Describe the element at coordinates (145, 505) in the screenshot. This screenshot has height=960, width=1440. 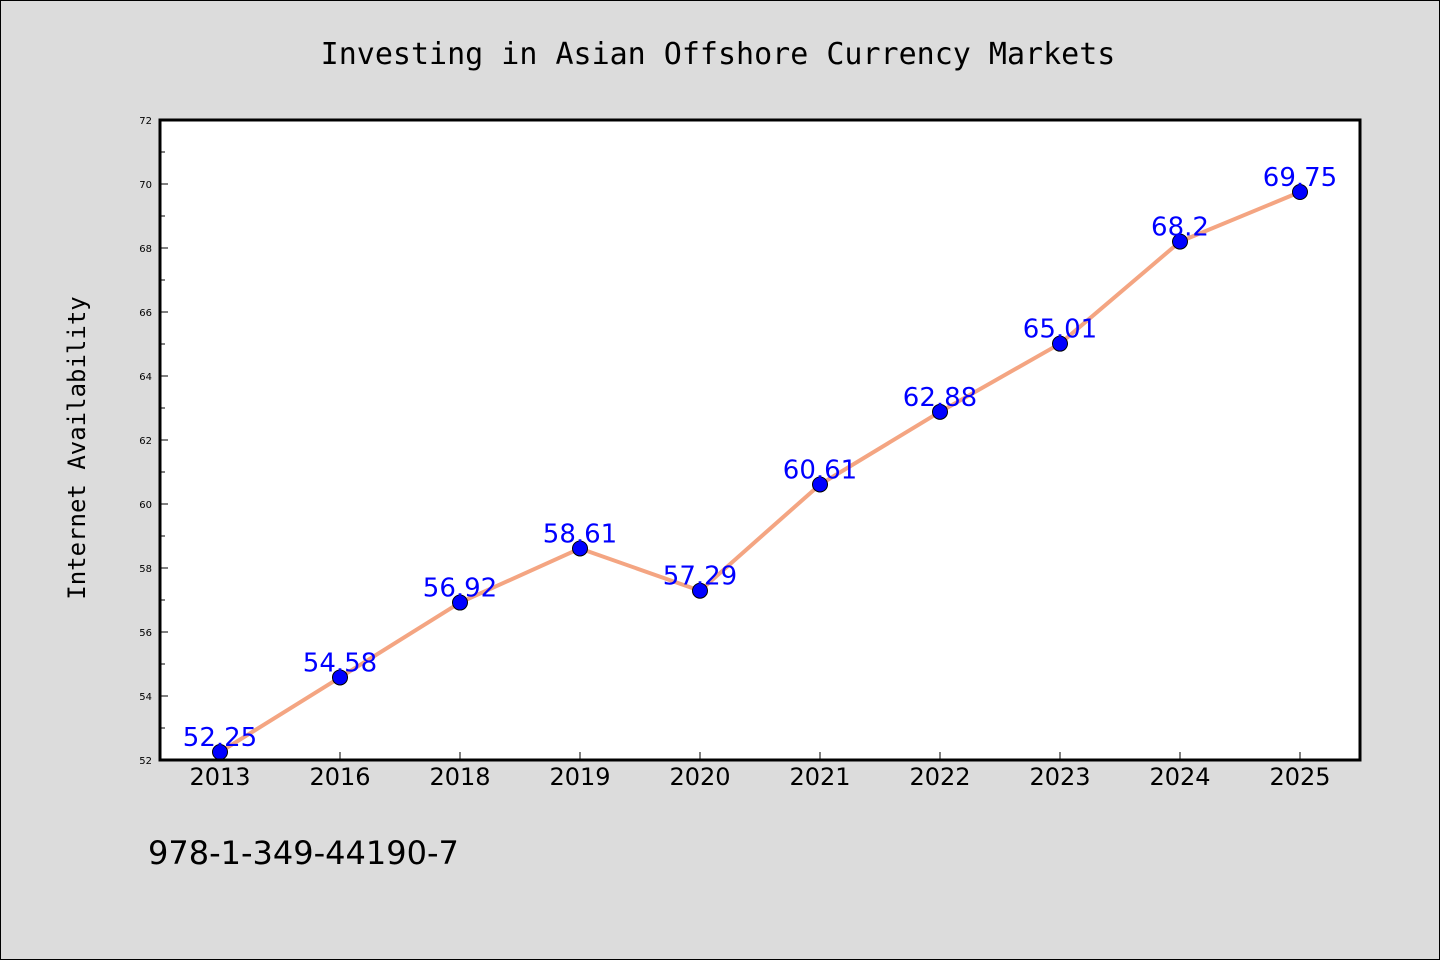
I see `y-tick-label: 60` at that location.